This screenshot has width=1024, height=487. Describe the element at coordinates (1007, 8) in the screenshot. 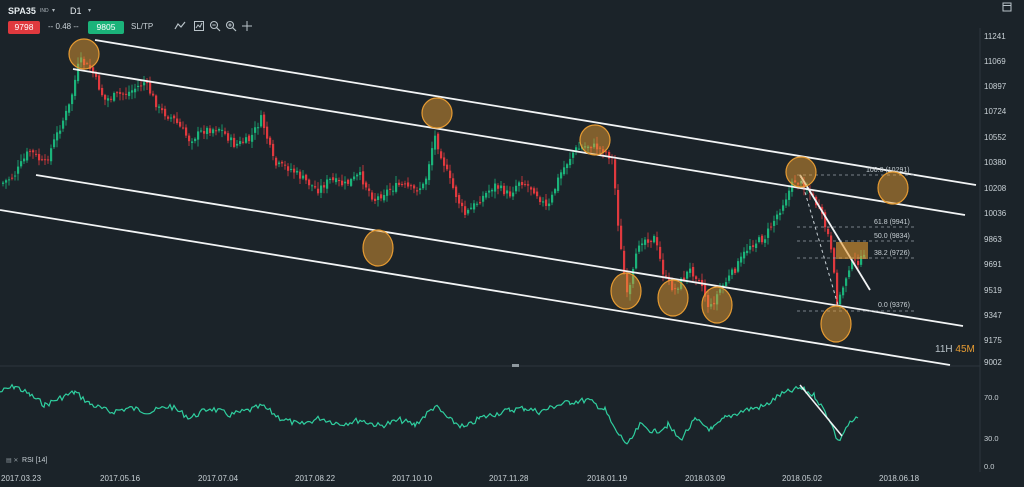

I see `maximize-icon` at that location.